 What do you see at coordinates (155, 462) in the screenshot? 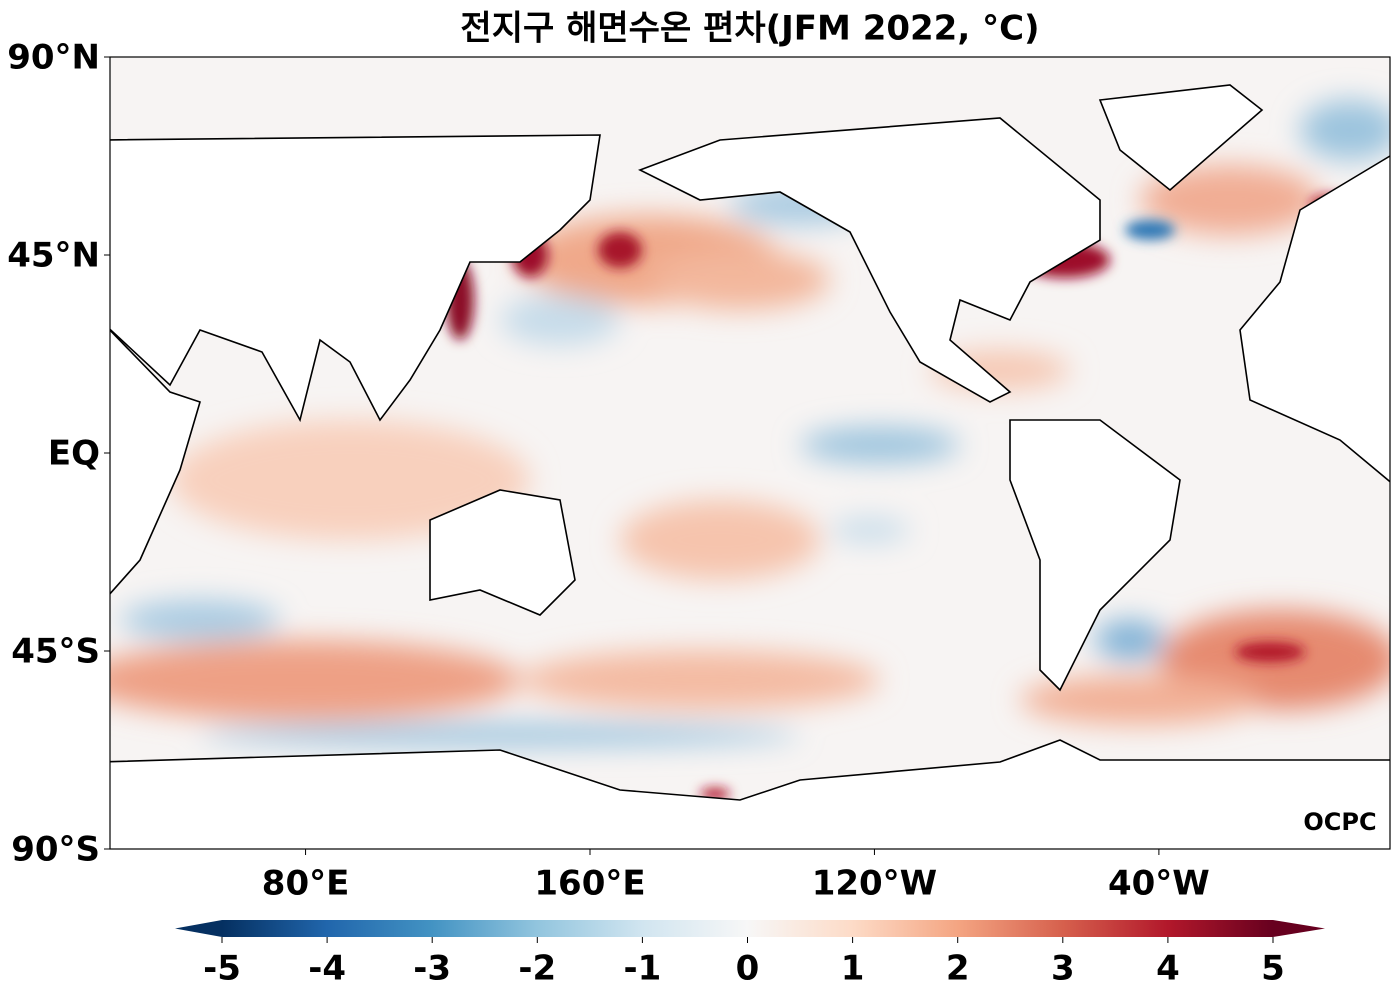
I see `africa` at bounding box center [155, 462].